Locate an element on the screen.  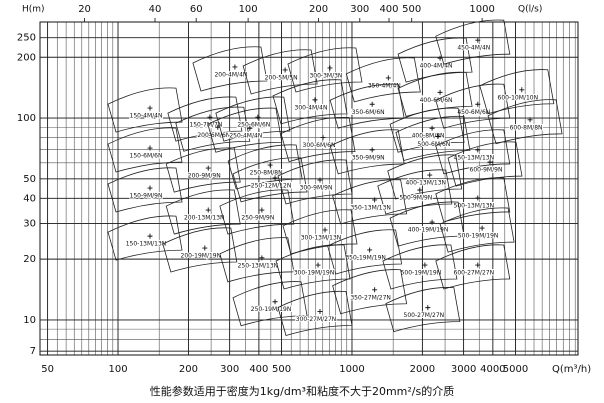
model-label: 400-8M/8N is located at coordinates (428, 136).